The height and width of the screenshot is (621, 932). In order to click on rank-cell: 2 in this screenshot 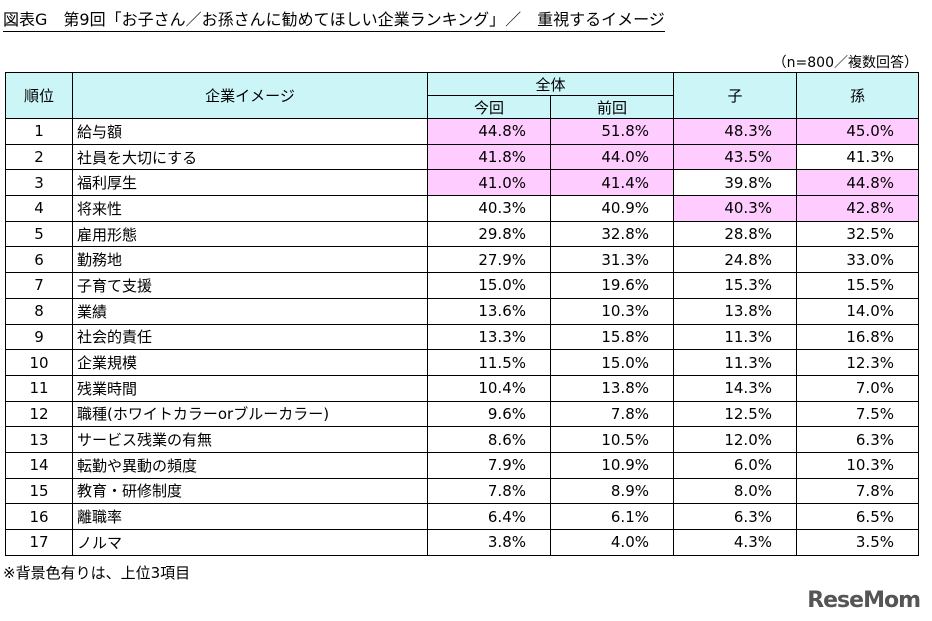, I will do `click(39, 157)`.